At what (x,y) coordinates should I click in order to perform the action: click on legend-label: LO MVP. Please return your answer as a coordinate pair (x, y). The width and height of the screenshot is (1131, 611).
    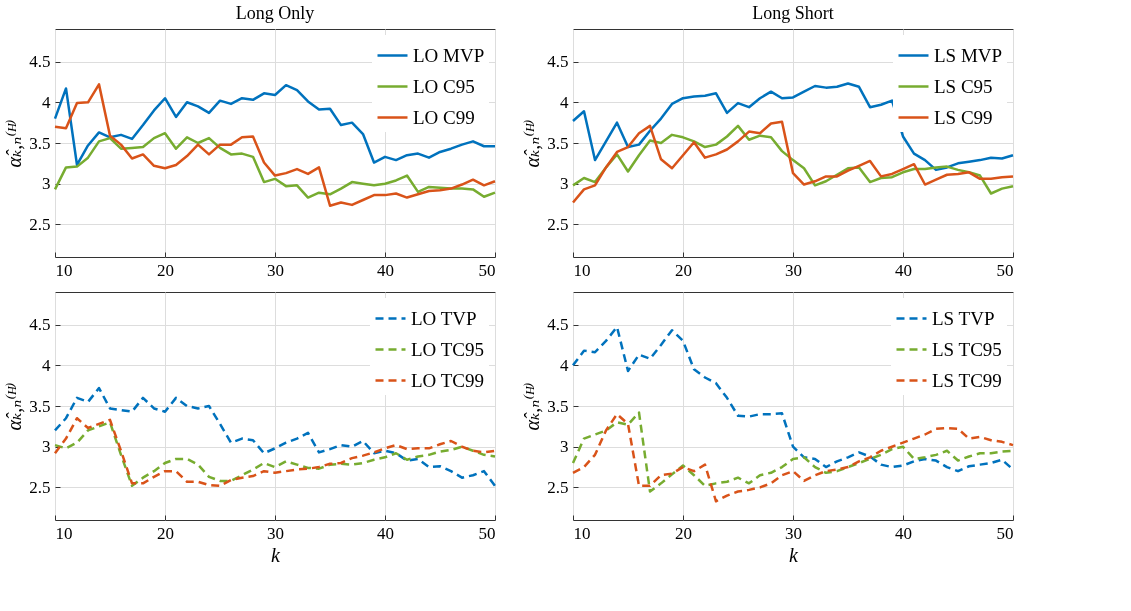
    Looking at the image, I should click on (449, 55).